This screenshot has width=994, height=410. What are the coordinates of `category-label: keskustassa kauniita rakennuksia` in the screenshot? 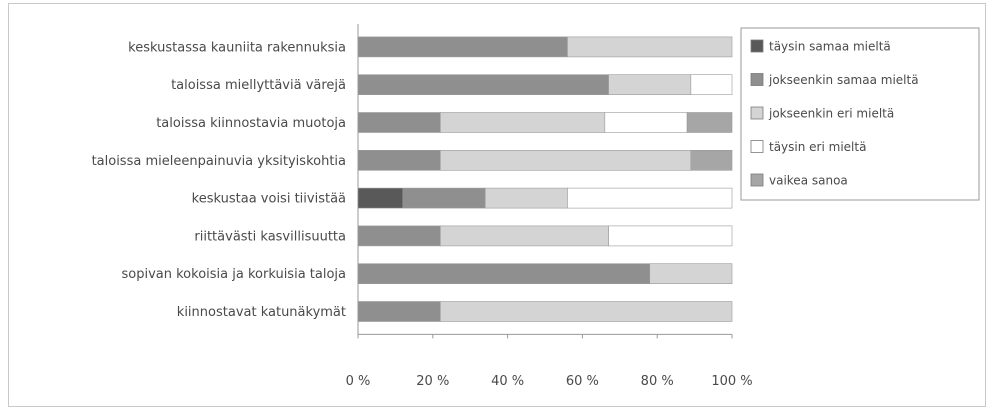 It's located at (237, 47).